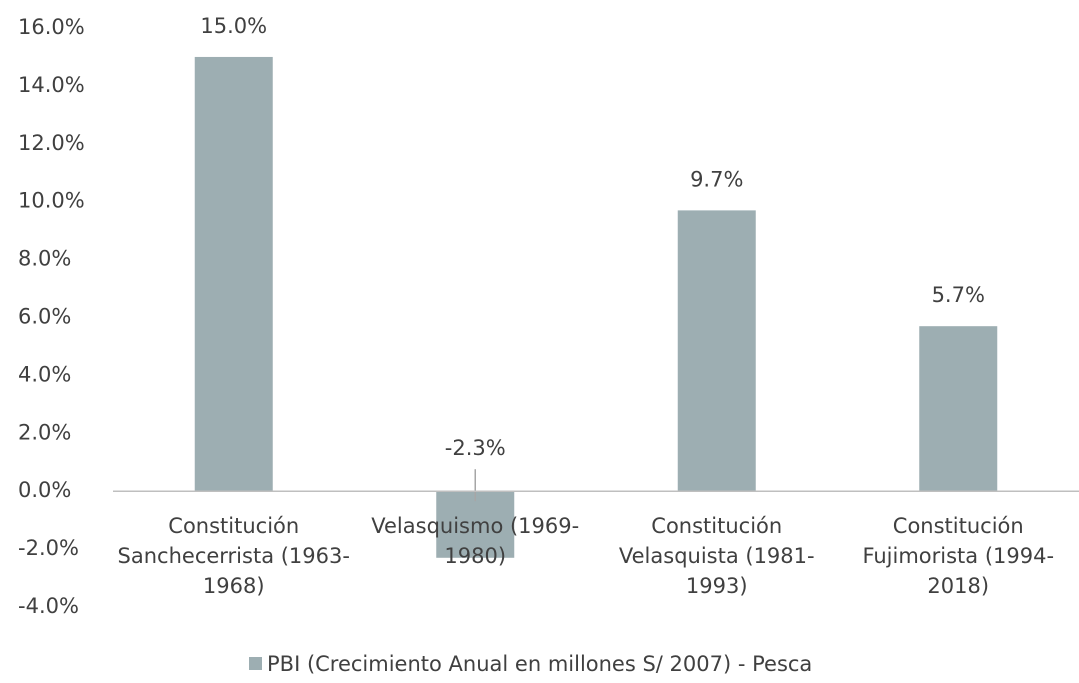  I want to click on y-tick-label: -4.0%, so click(48, 606).